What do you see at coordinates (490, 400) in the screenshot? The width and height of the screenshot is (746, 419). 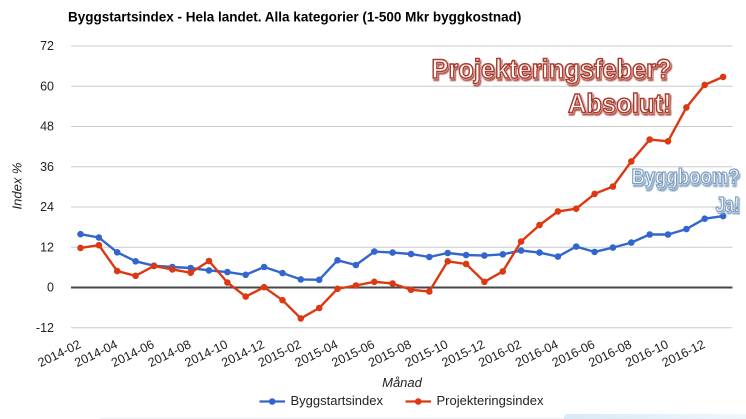 I see `svg-text: Projekteringsindex` at bounding box center [490, 400].